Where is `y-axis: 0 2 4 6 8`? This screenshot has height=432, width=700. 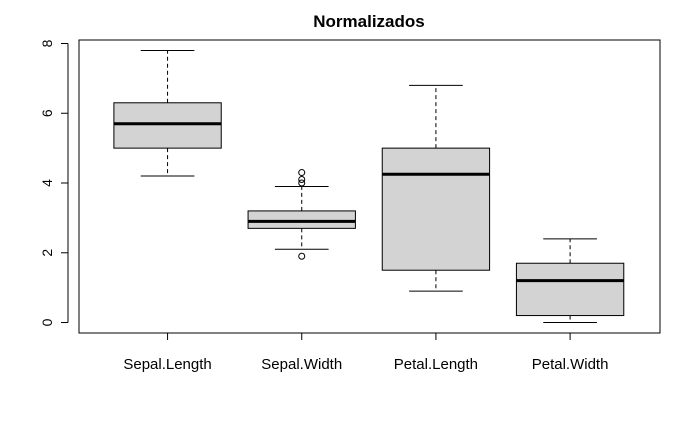 y-axis: 0 2 4 6 8 is located at coordinates (54, 182).